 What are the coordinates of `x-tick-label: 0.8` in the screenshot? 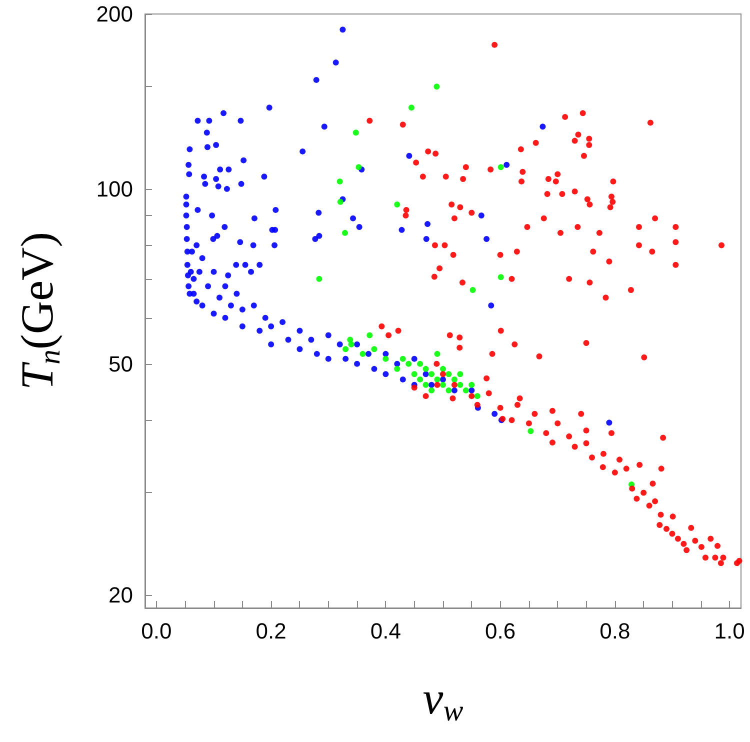 It's located at (615, 631).